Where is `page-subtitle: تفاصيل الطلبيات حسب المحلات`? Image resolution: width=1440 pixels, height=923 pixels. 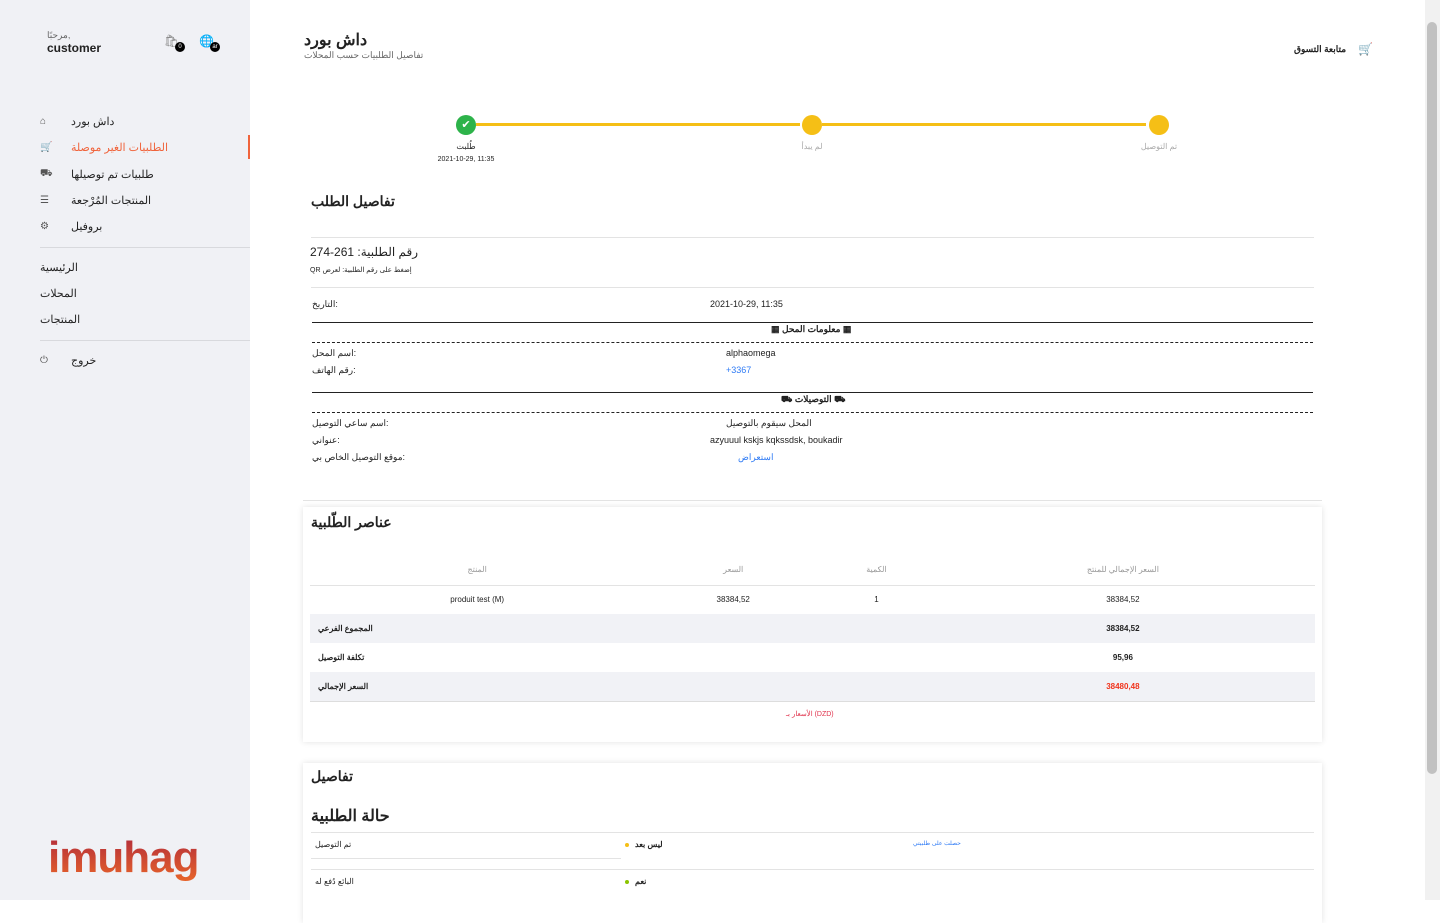 page-subtitle: تفاصيل الطلبيات حسب المحلات is located at coordinates (364, 55).